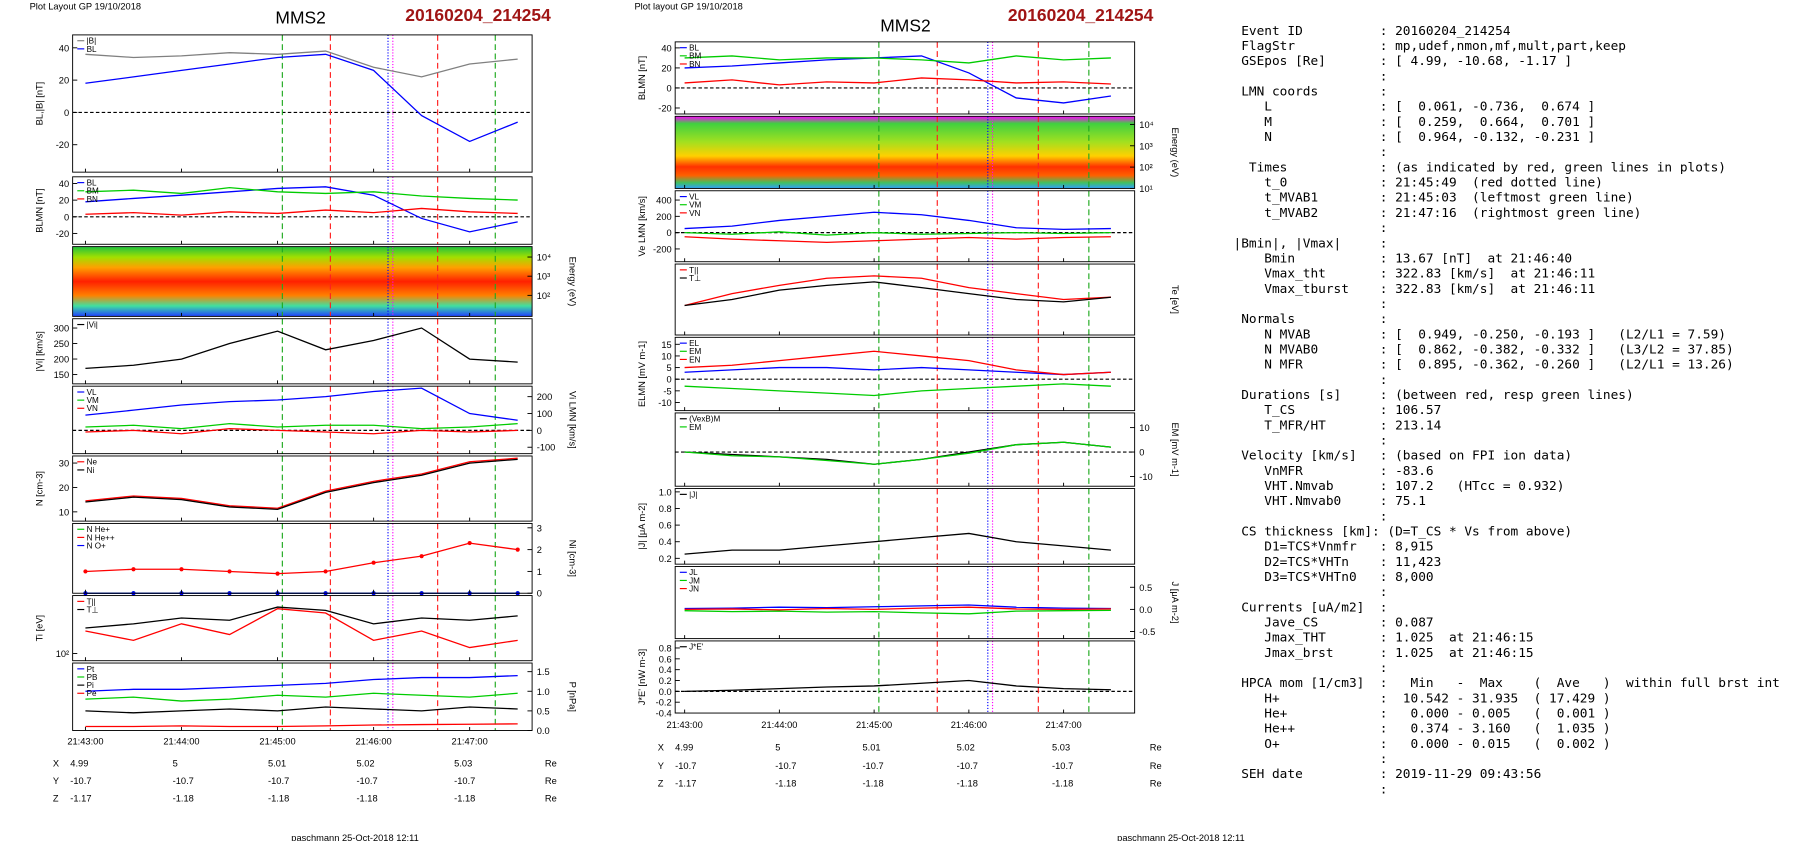 This screenshot has width=1804, height=841. What do you see at coordinates (64, 464) in the screenshot?
I see `y-tick-label: 30` at bounding box center [64, 464].